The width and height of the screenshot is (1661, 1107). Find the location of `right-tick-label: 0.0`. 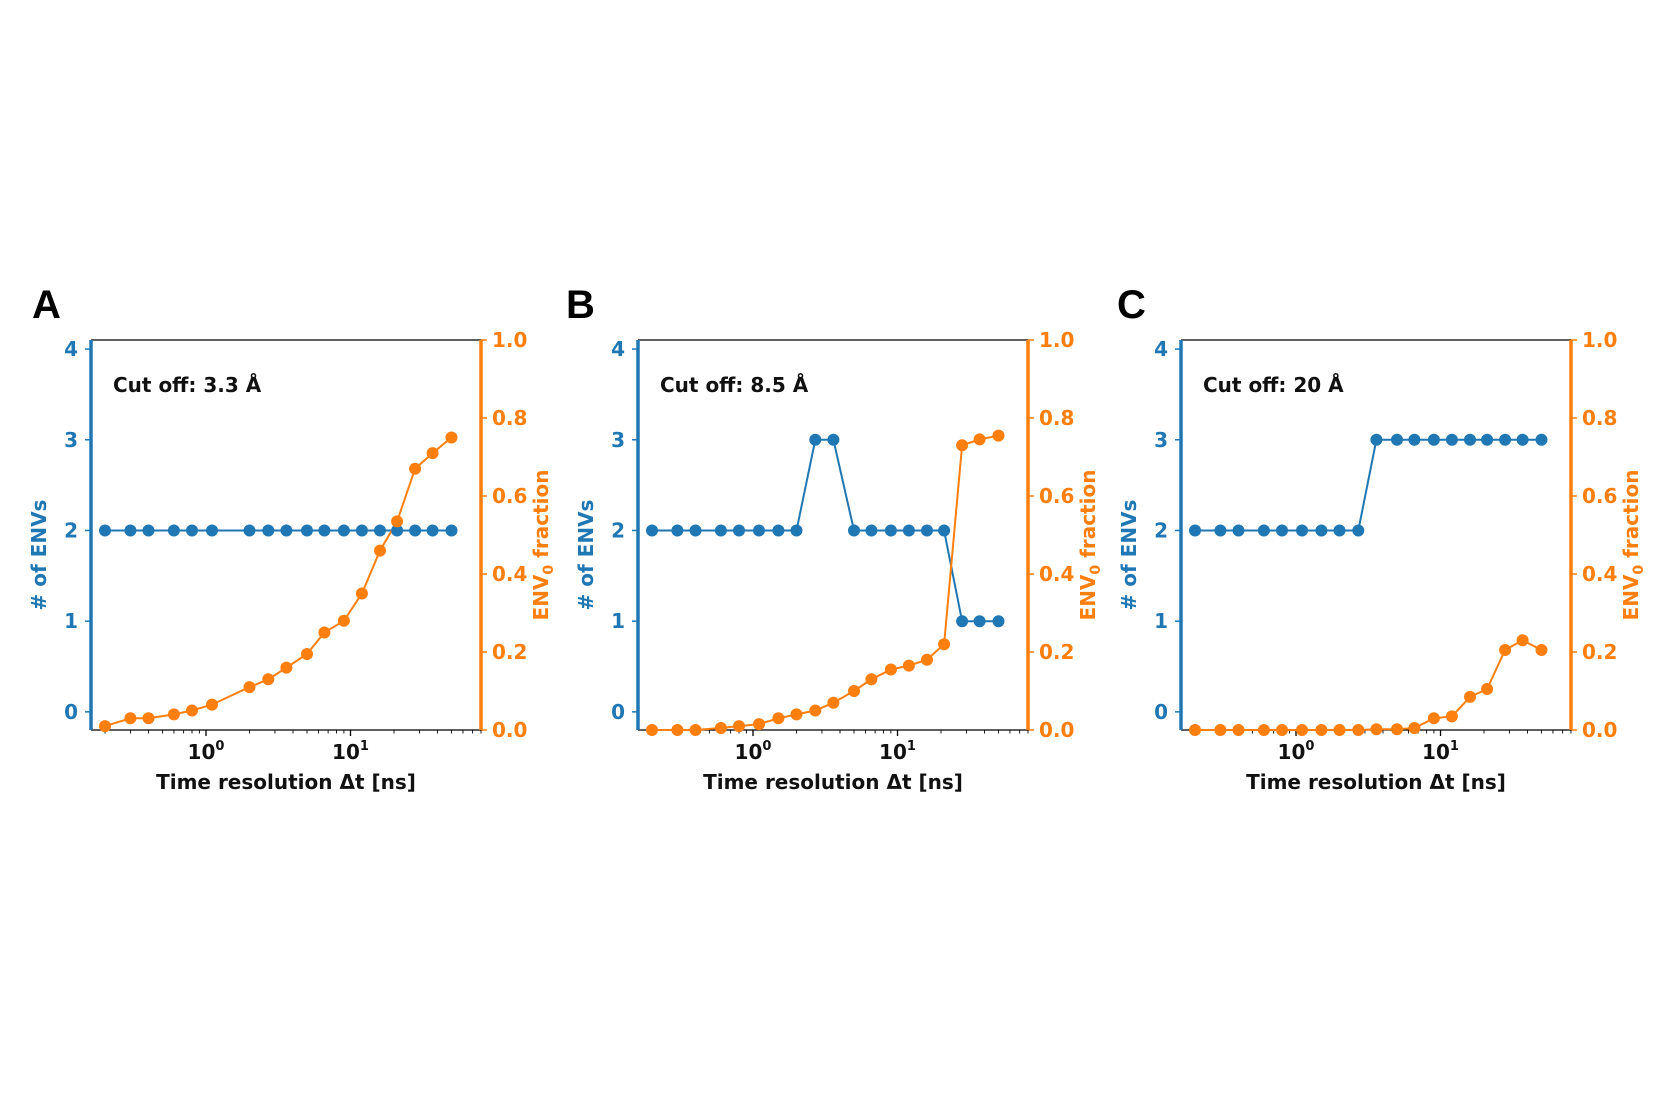

right-tick-label: 0.0 is located at coordinates (1056, 730).